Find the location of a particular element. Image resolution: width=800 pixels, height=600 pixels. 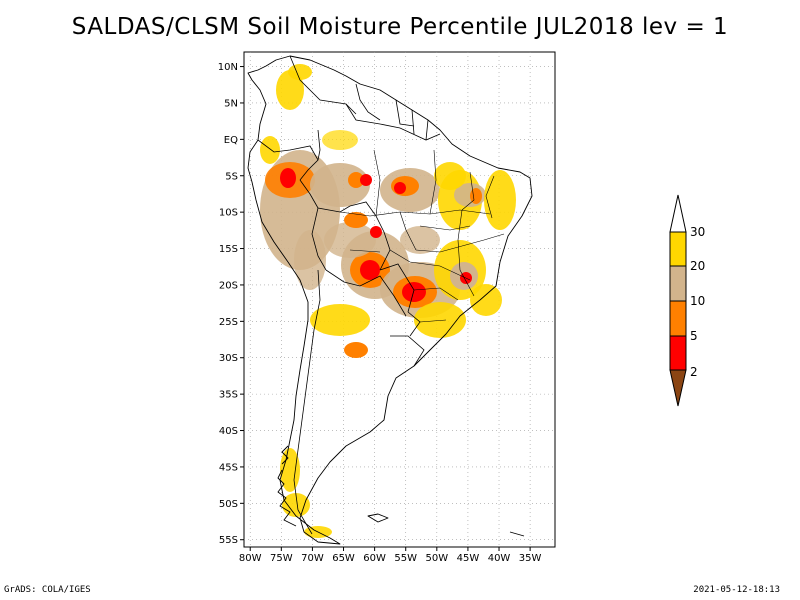

lat-tick-label: 5N is located at coordinates (231, 103).